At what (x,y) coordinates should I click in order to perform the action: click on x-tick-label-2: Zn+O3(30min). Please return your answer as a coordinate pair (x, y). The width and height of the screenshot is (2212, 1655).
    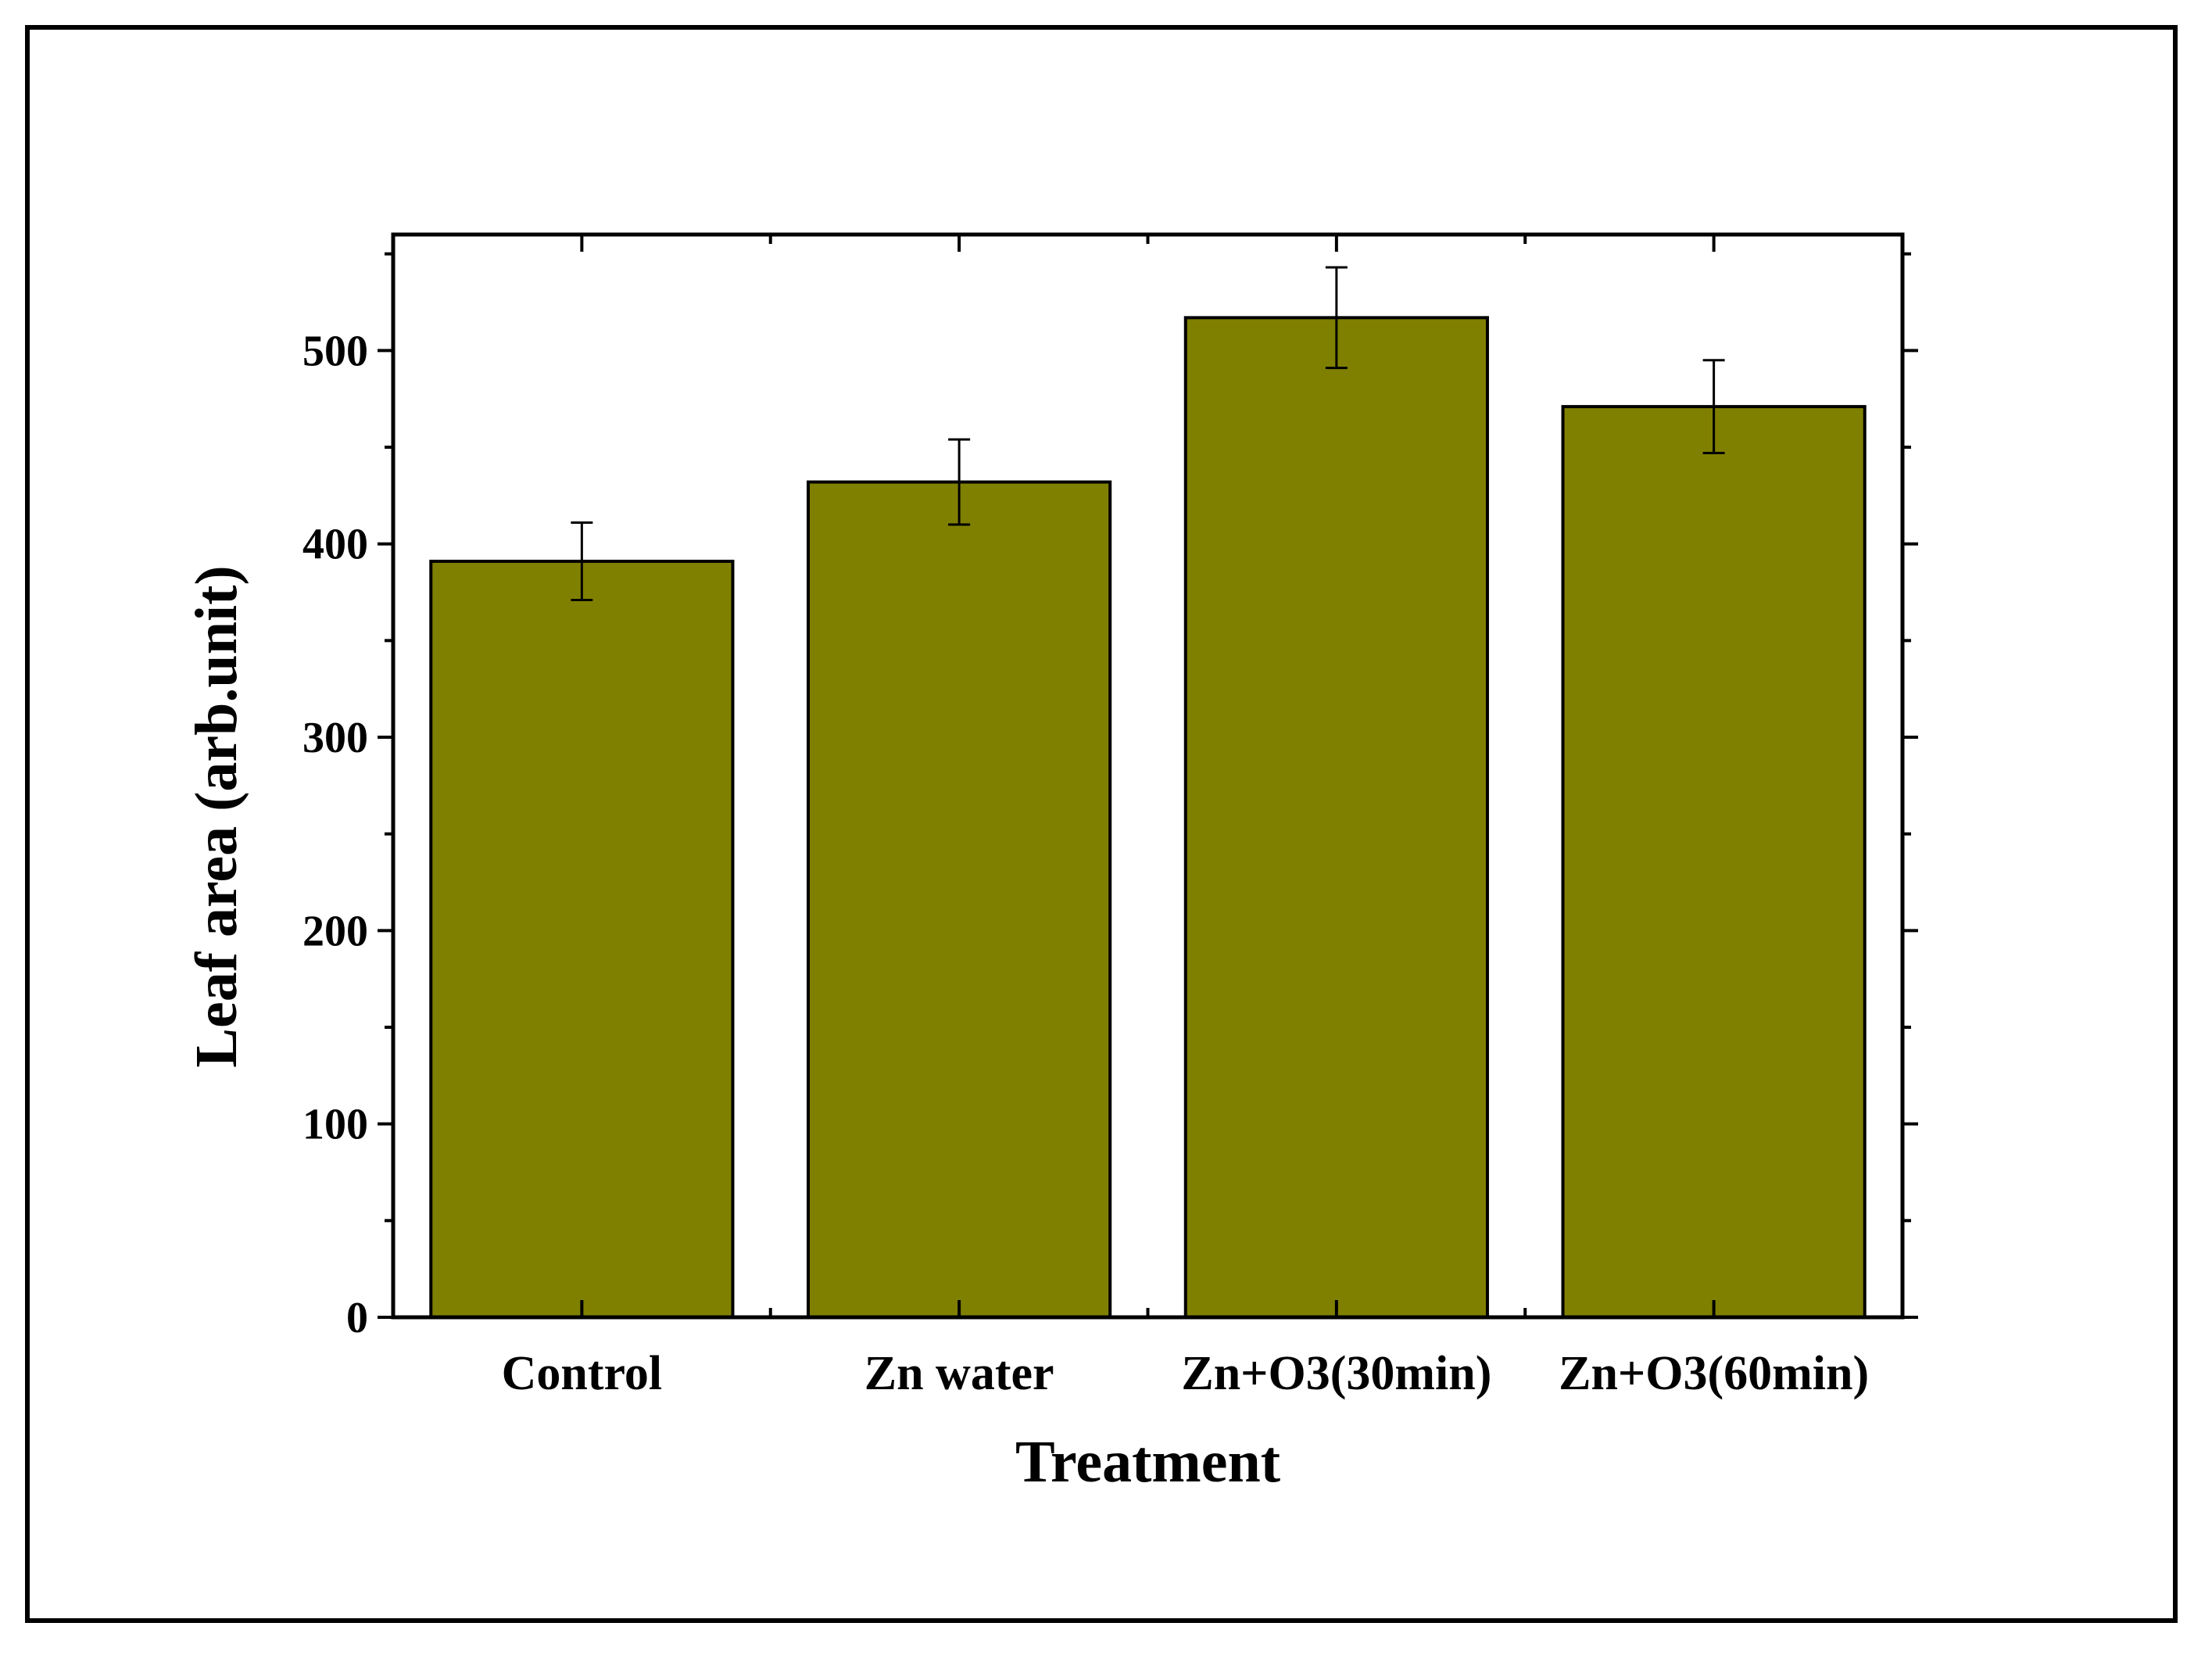
    Looking at the image, I should click on (1336, 1373).